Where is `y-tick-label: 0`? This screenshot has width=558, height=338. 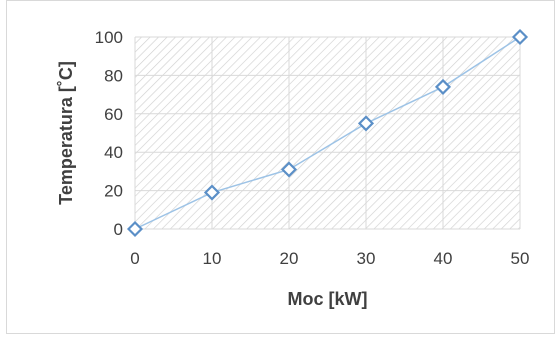
y-tick-label: 0 is located at coordinates (118, 229).